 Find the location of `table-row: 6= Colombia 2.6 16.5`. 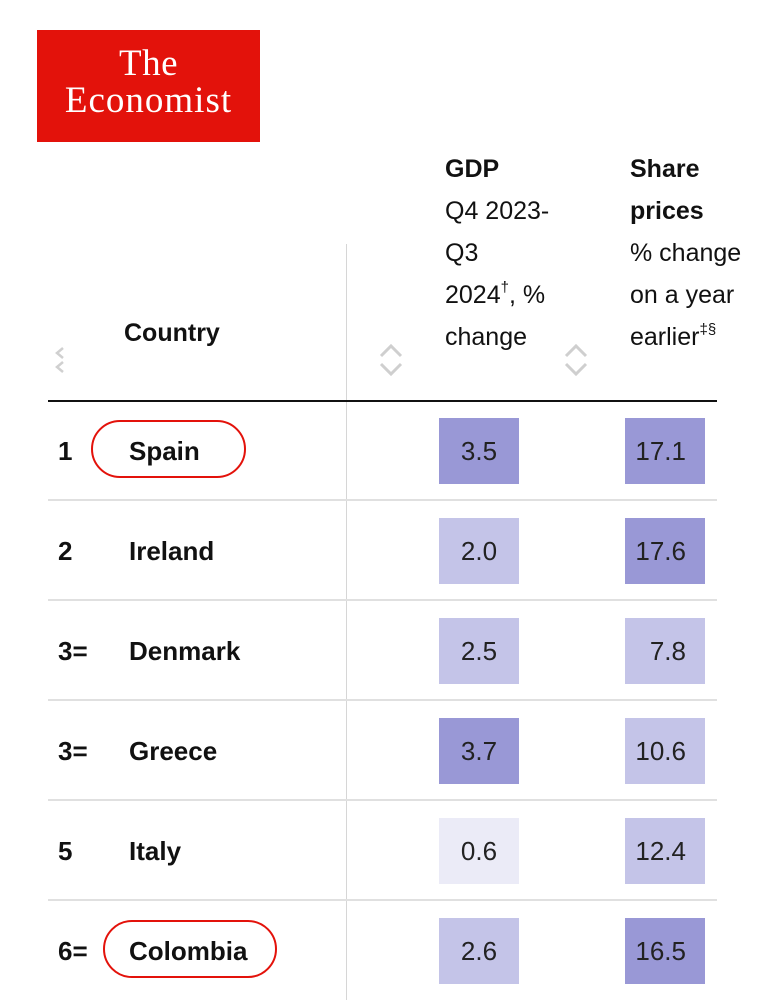

table-row: 6= Colombia 2.6 16.5 is located at coordinates (382, 951).